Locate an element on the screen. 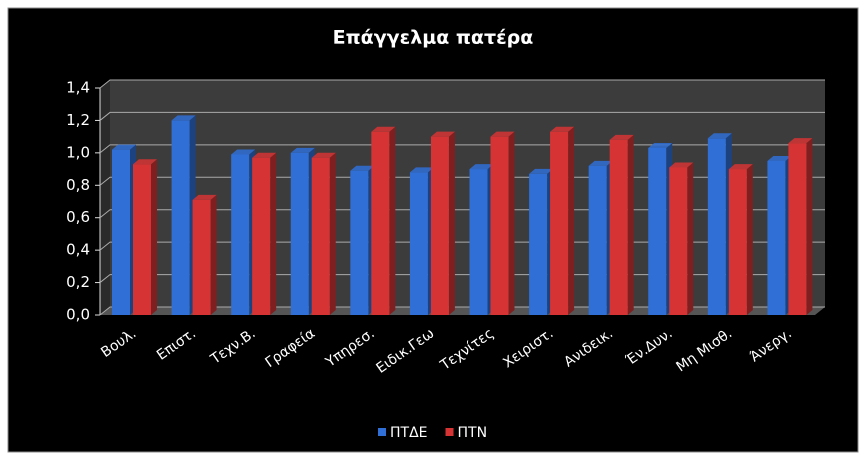 The width and height of the screenshot is (867, 465). side-wall is located at coordinates (105, 197).